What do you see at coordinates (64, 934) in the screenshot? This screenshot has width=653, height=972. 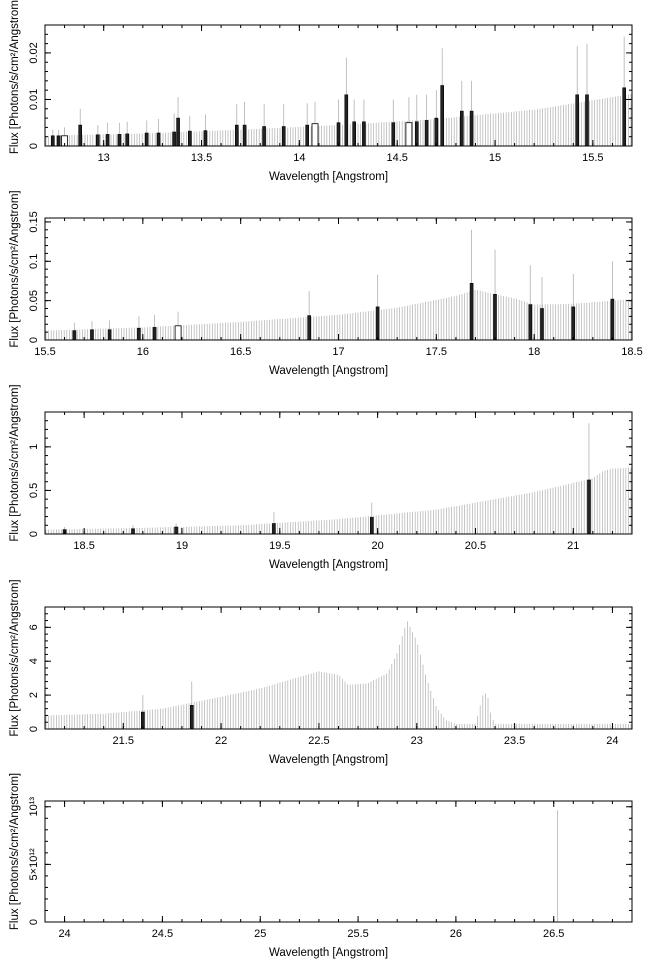 I see `x-tick-label: 24` at bounding box center [64, 934].